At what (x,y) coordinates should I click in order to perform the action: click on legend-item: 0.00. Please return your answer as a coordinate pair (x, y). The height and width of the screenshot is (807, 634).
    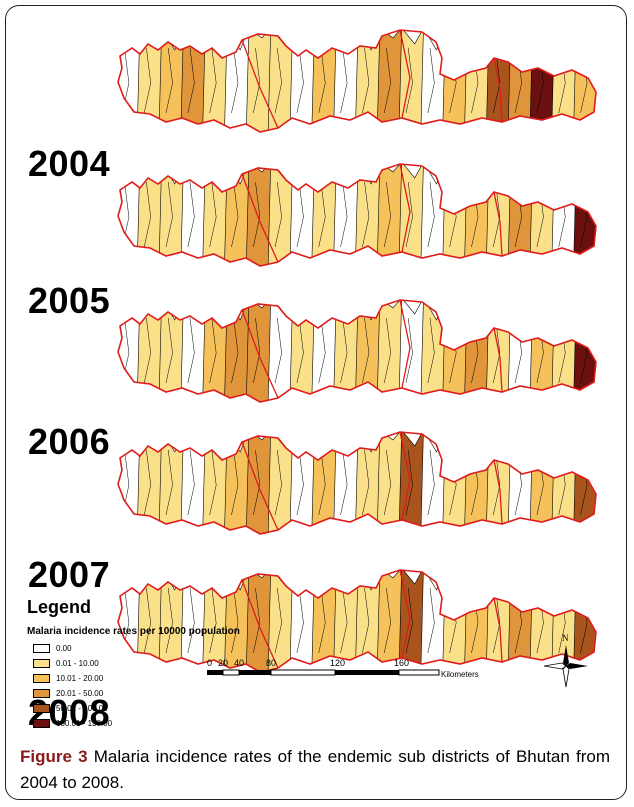
    Looking at the image, I should click on (52, 648).